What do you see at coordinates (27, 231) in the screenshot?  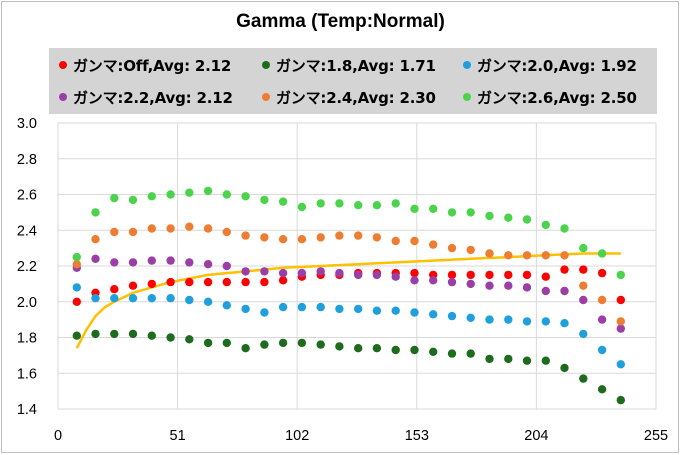 I see `y-tick-label: 2.4` at bounding box center [27, 231].